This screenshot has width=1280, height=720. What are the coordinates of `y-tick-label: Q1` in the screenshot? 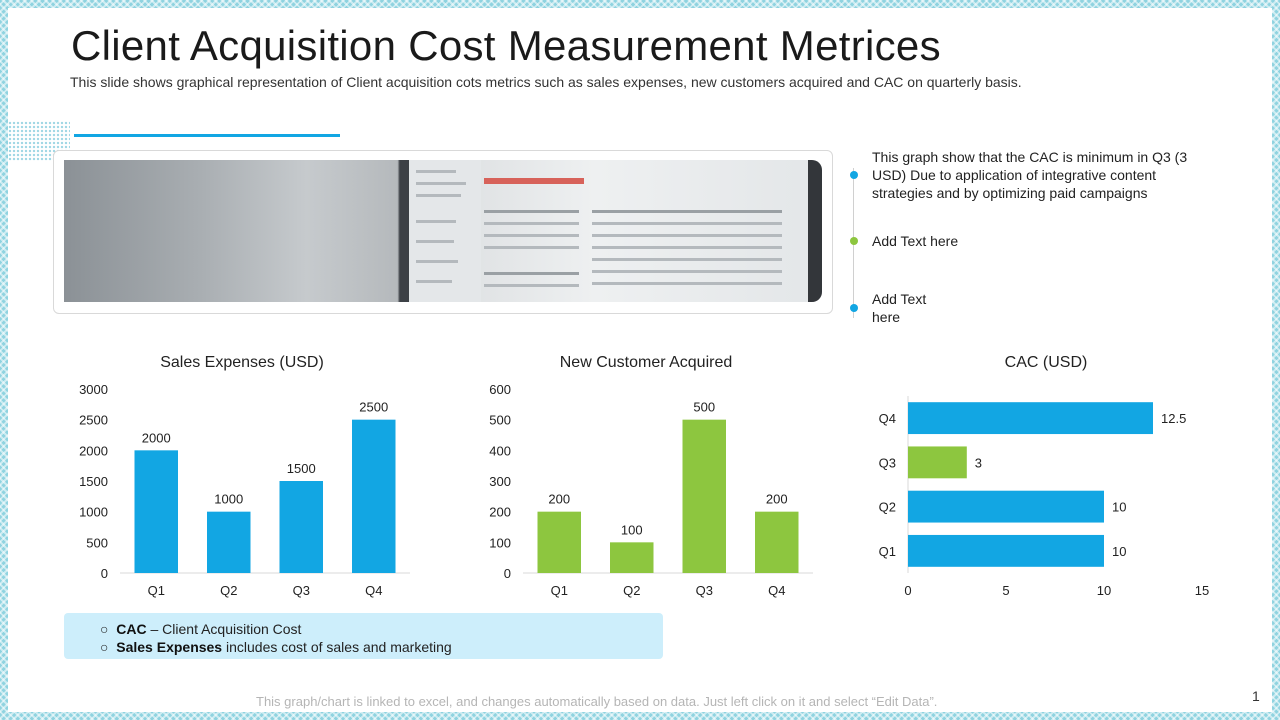 It's located at (887, 551).